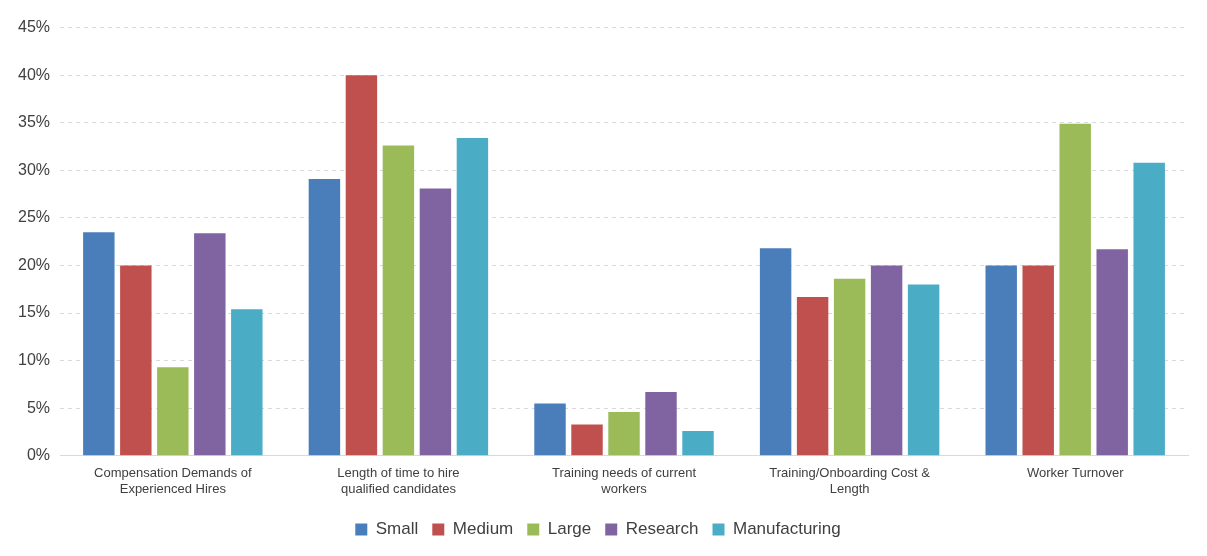 The image size is (1207, 556). I want to click on x-tick-label: Training/Onboarding Cost & Length, so click(850, 480).